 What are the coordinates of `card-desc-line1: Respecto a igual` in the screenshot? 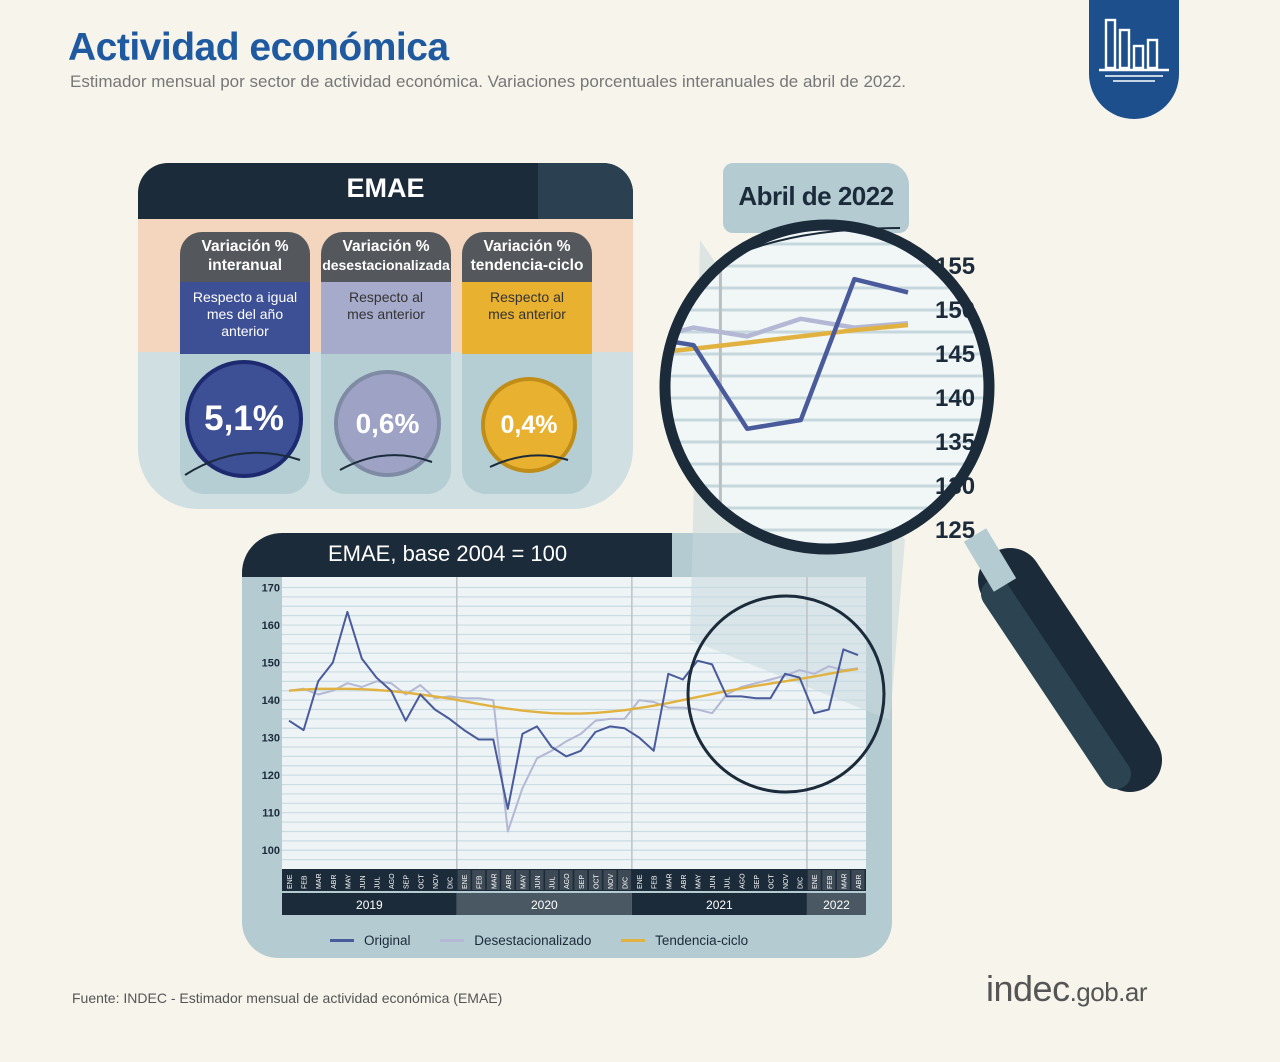 It's located at (245, 297).